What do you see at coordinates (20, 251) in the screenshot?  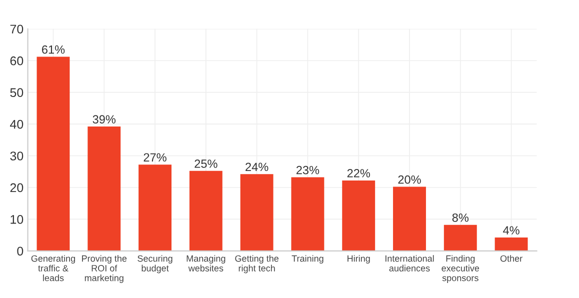 I see `y-tick-label: 0` at bounding box center [20, 251].